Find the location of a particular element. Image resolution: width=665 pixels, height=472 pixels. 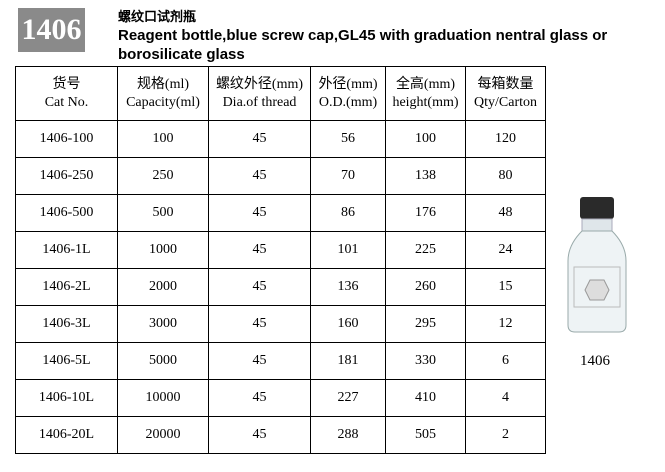

table-row: 1406-3L 3000 45 160 295 12 is located at coordinates (280, 324).